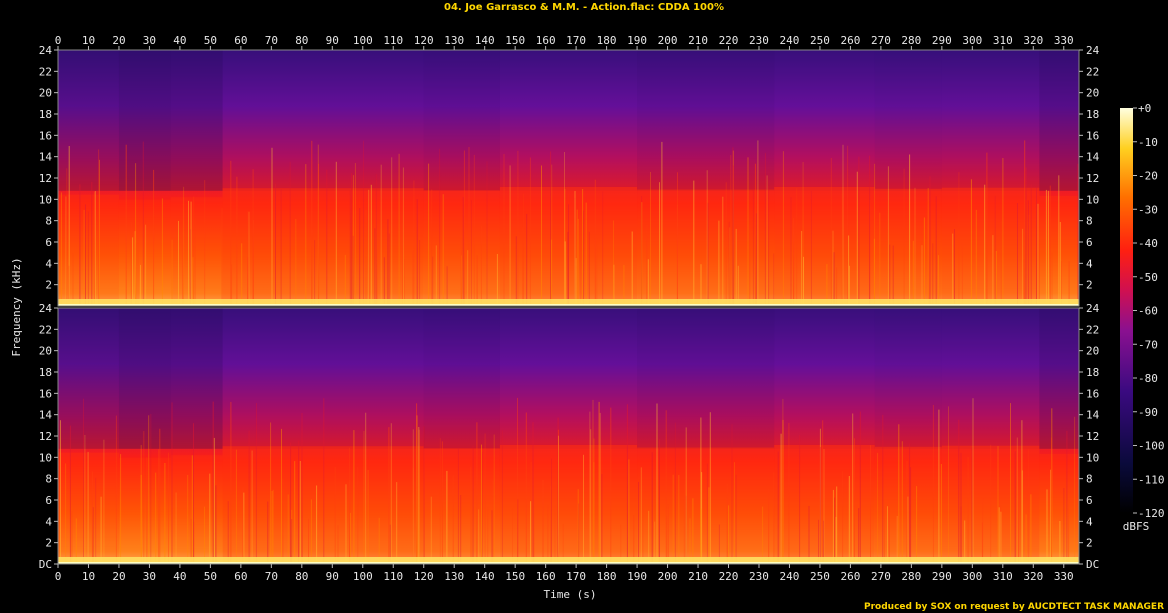  Describe the element at coordinates (485, 576) in the screenshot. I see `x-tick-label-bottom: 140` at that location.